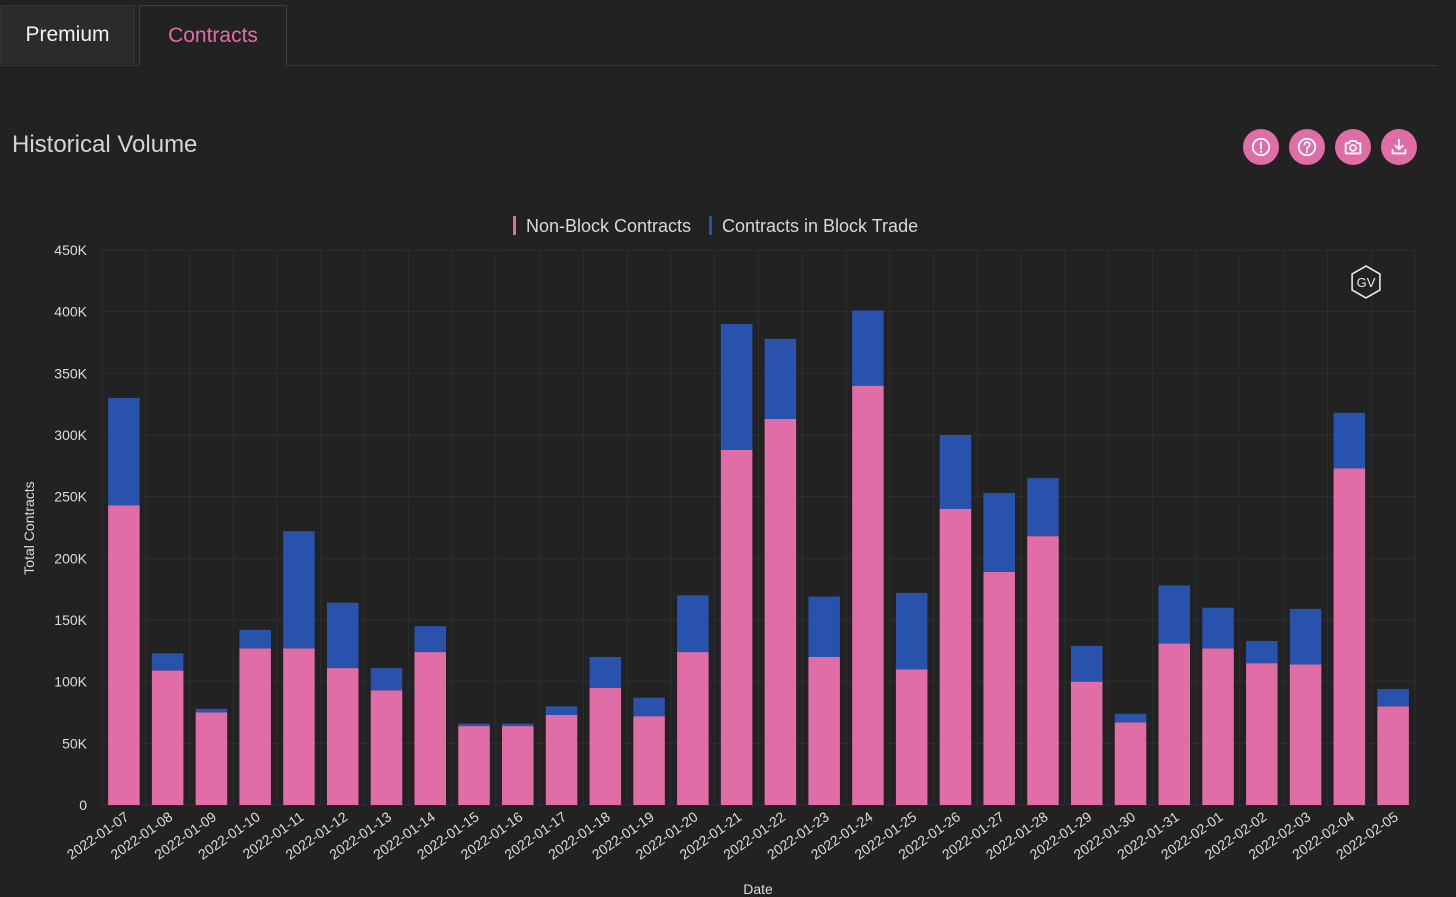  I want to click on y-axis: 0 50K 100K 150K 200K 250K 300K 350K 400K 450K, so click(70, 527).